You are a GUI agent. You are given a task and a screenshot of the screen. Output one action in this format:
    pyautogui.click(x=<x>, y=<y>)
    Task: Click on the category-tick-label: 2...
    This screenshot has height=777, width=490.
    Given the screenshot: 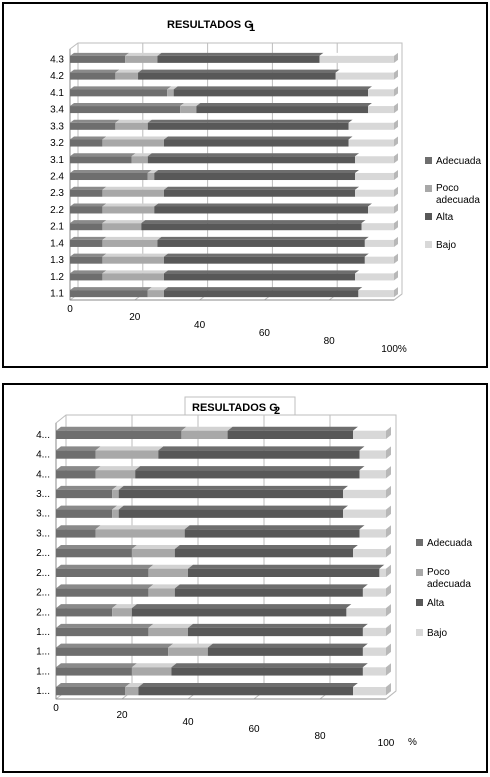 What is the action you would take?
    pyautogui.click(x=43, y=553)
    